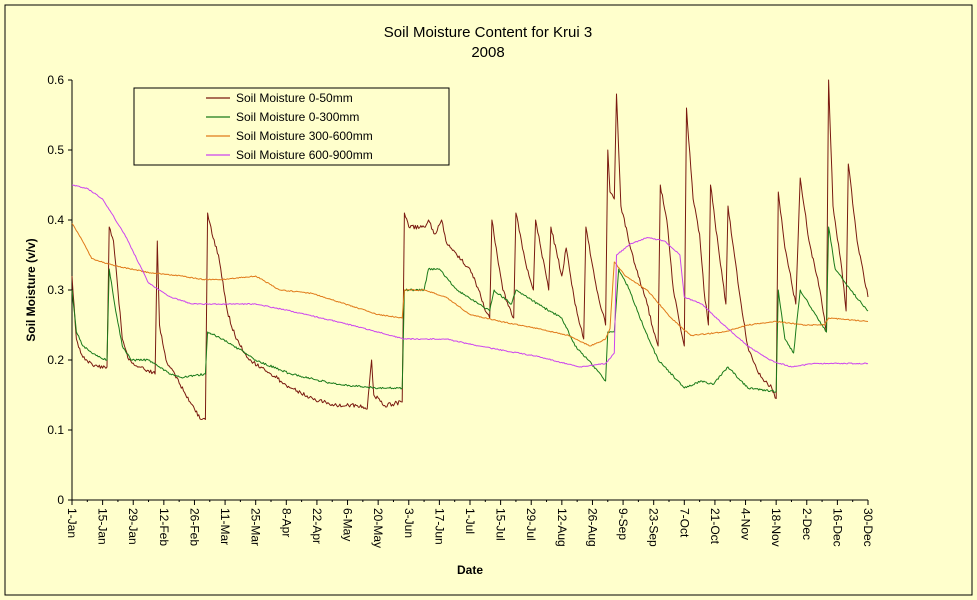 The width and height of the screenshot is (977, 600). Describe the element at coordinates (133, 526) in the screenshot. I see `x-tick-label: 29-Jan` at that location.